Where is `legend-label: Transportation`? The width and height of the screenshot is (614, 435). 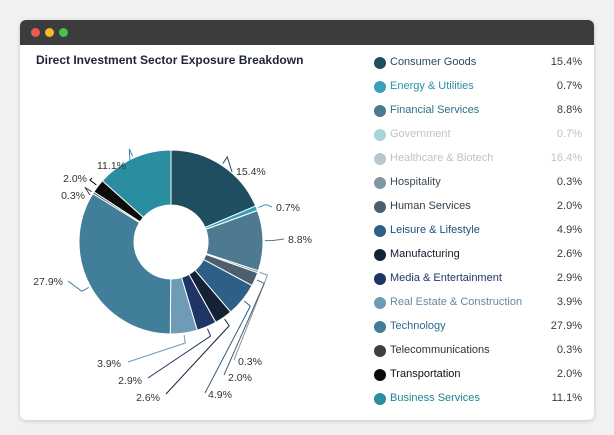 legend-label: Transportation is located at coordinates (425, 374).